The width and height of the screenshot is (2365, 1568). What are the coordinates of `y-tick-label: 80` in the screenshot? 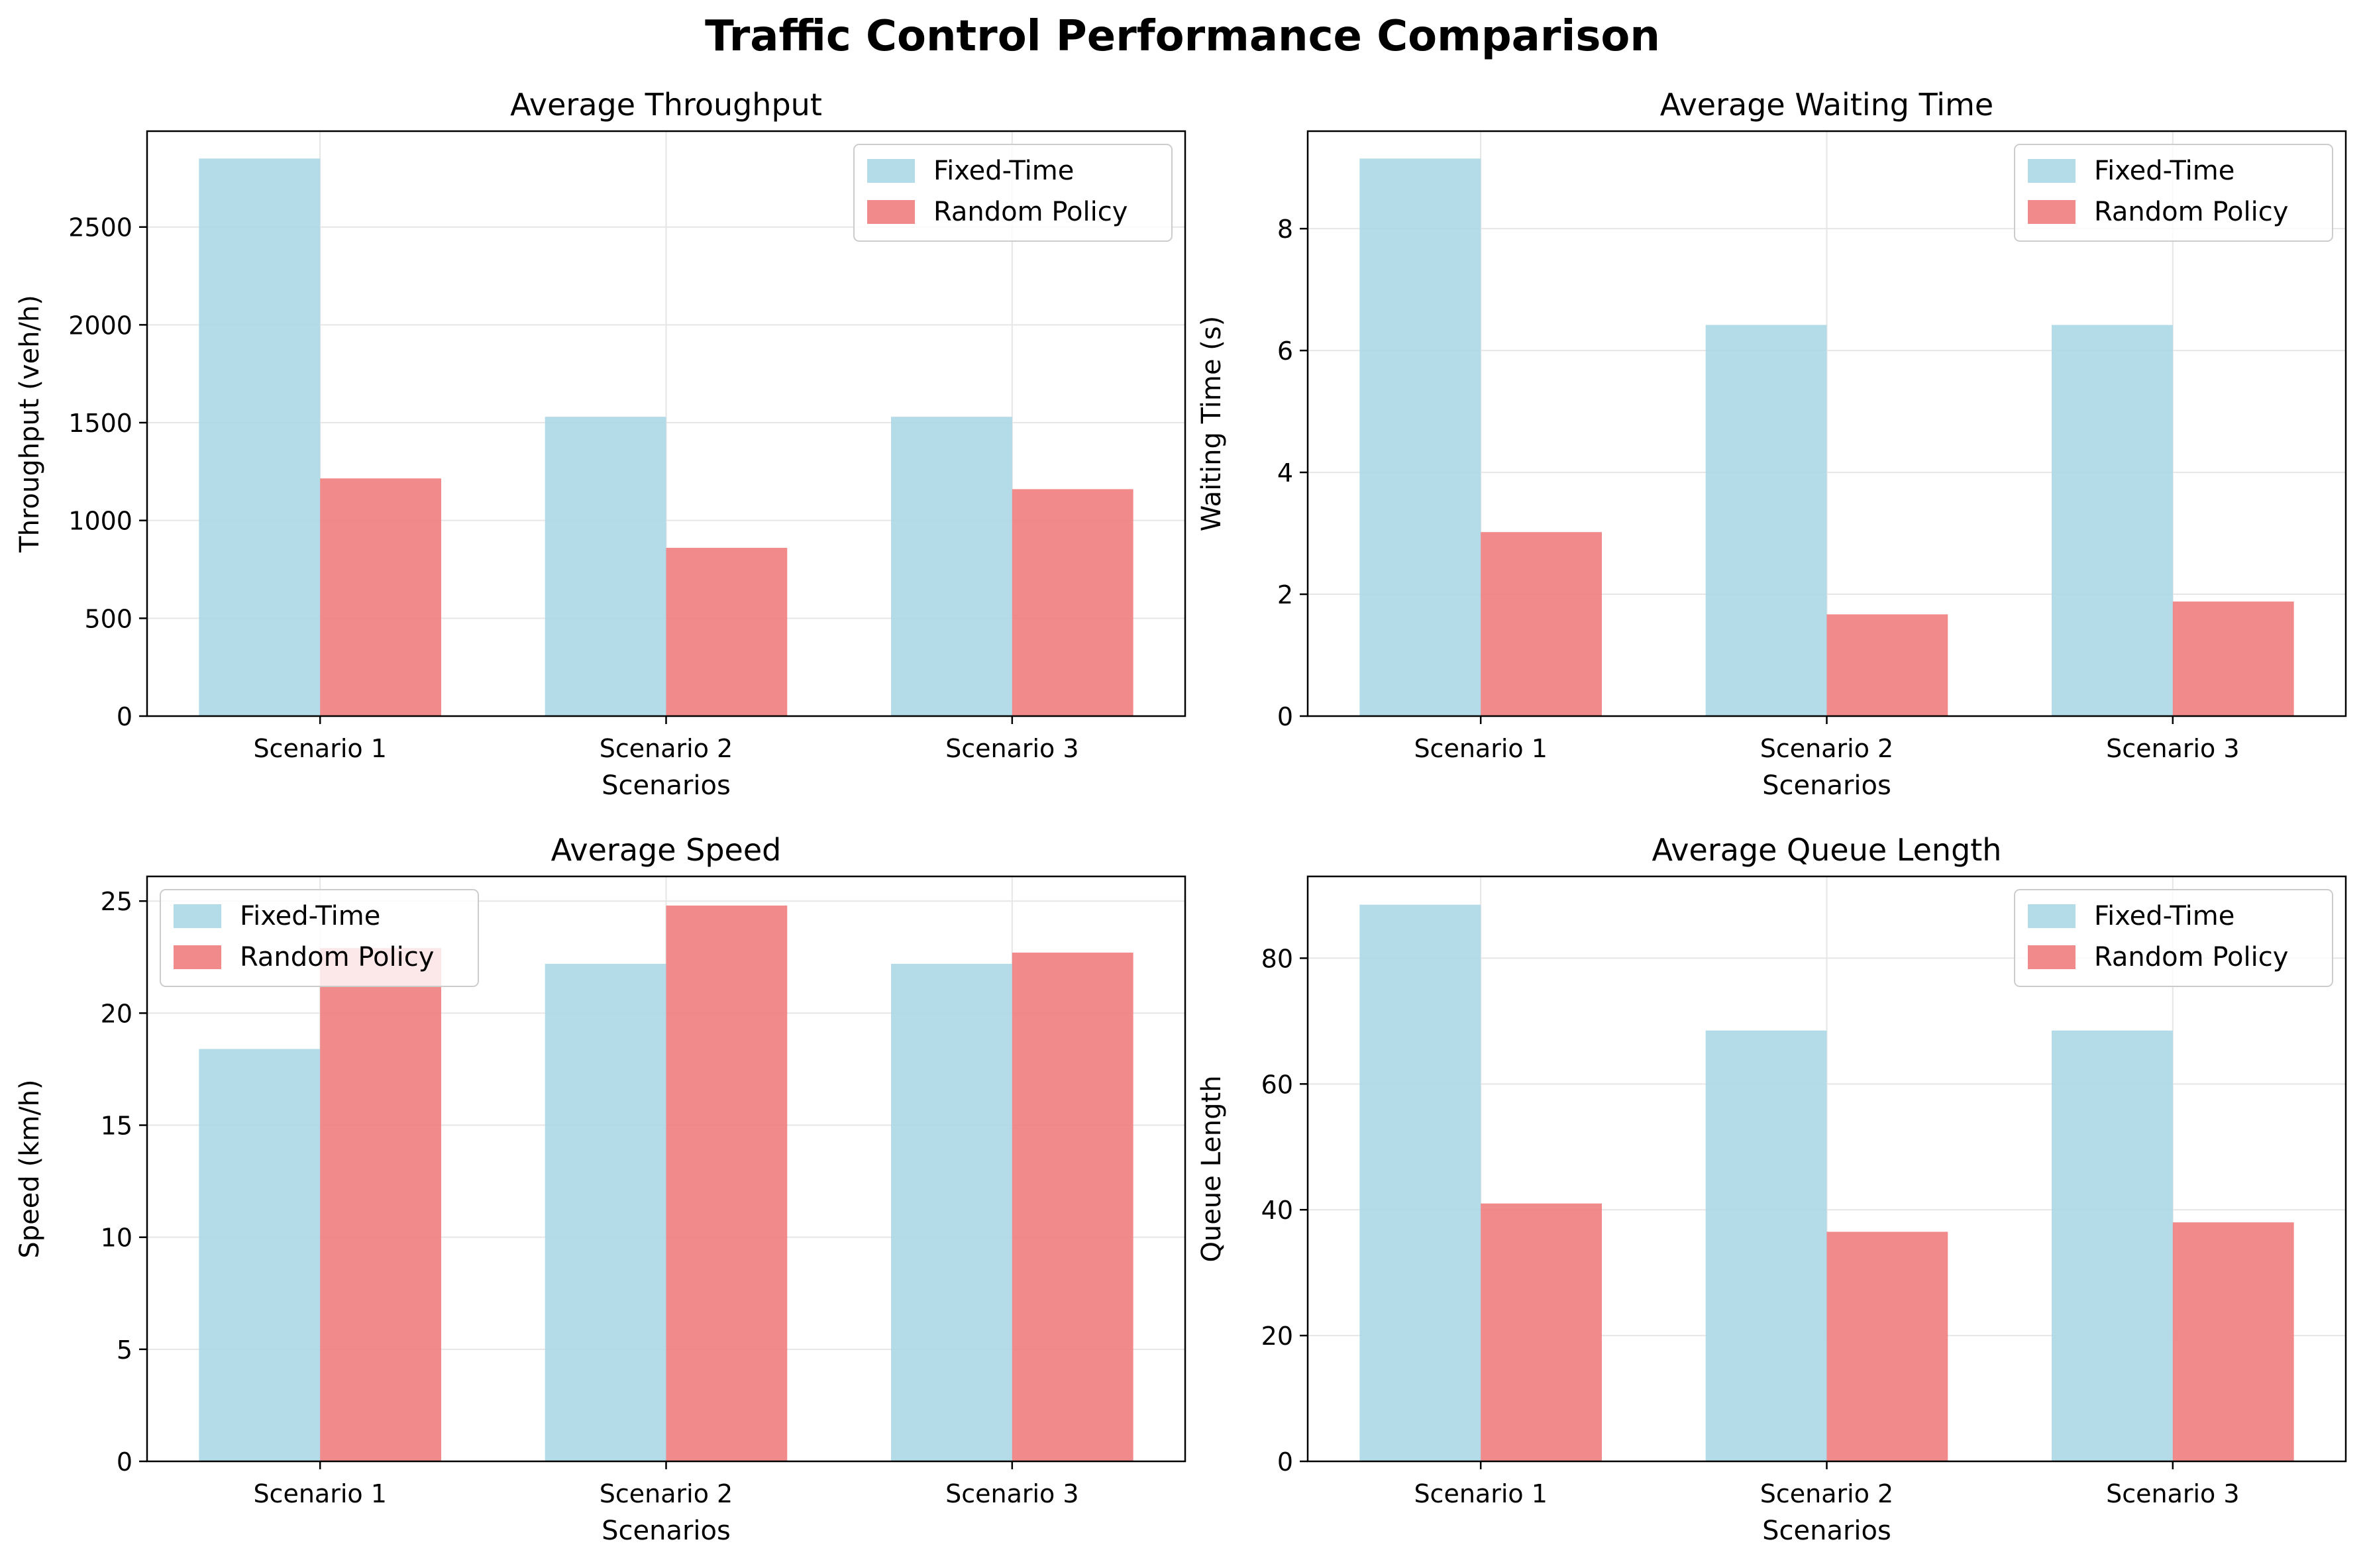 It's located at (1277, 958).